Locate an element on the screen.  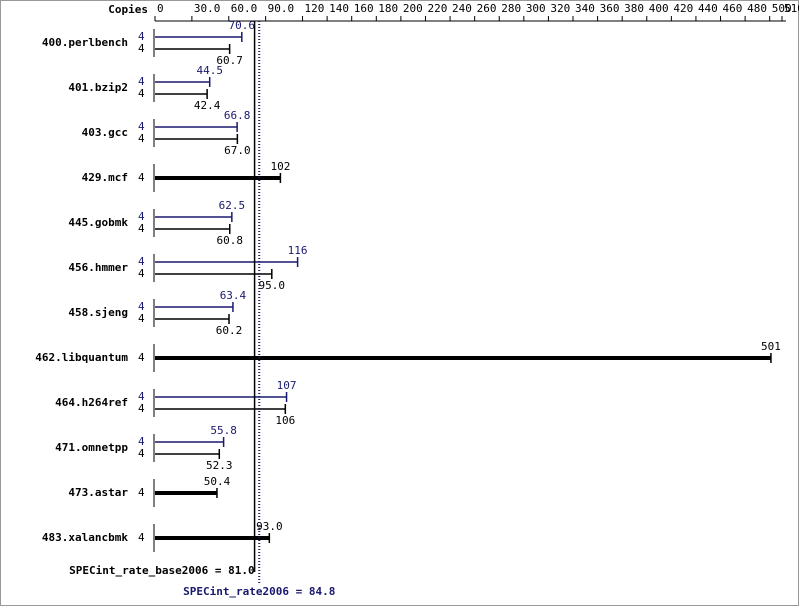
benchmark-label: 483.xalancbmk is located at coordinates (85, 537).